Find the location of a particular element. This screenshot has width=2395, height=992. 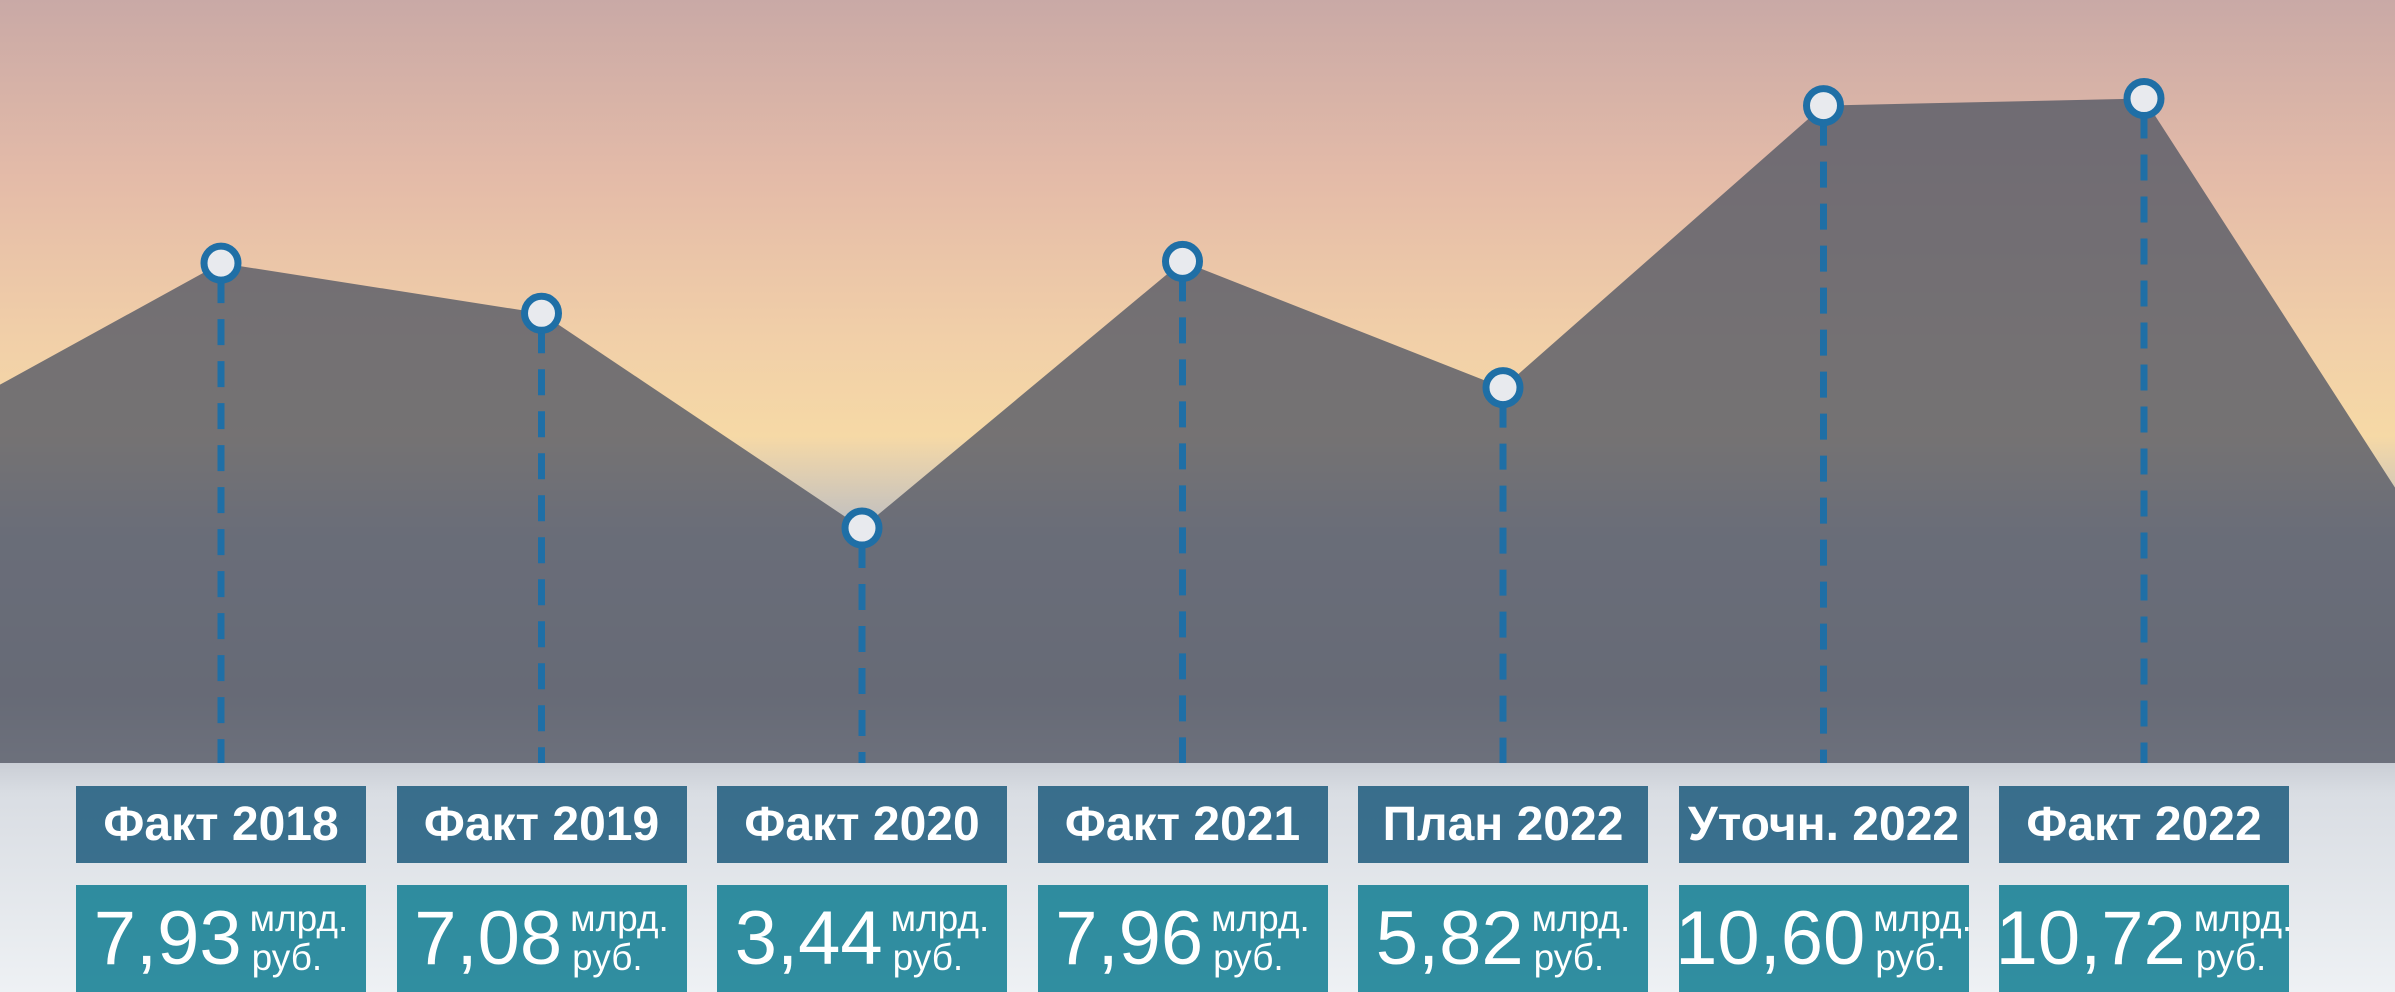

category-box: Факт 2022 is located at coordinates (2144, 824).